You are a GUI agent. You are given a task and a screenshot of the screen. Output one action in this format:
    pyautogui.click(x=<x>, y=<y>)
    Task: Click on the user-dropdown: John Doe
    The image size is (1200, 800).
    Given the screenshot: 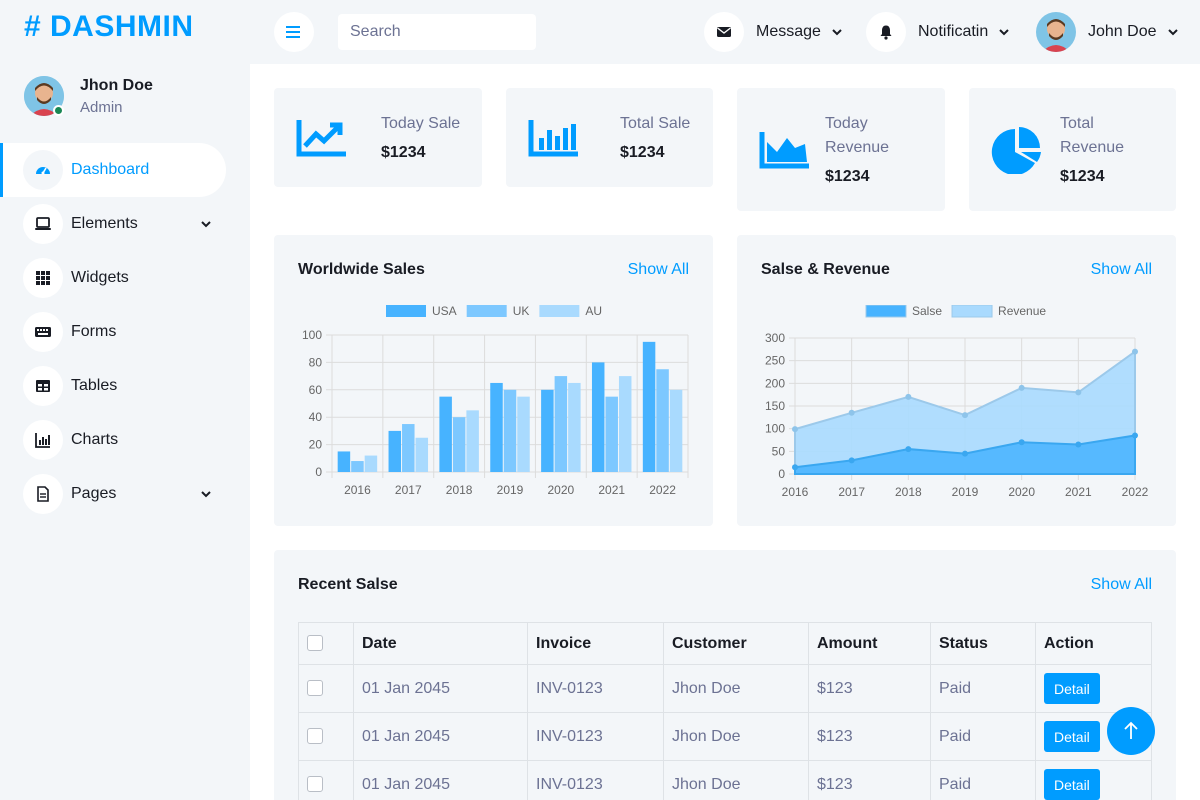 What is the action you would take?
    pyautogui.click(x=1107, y=32)
    